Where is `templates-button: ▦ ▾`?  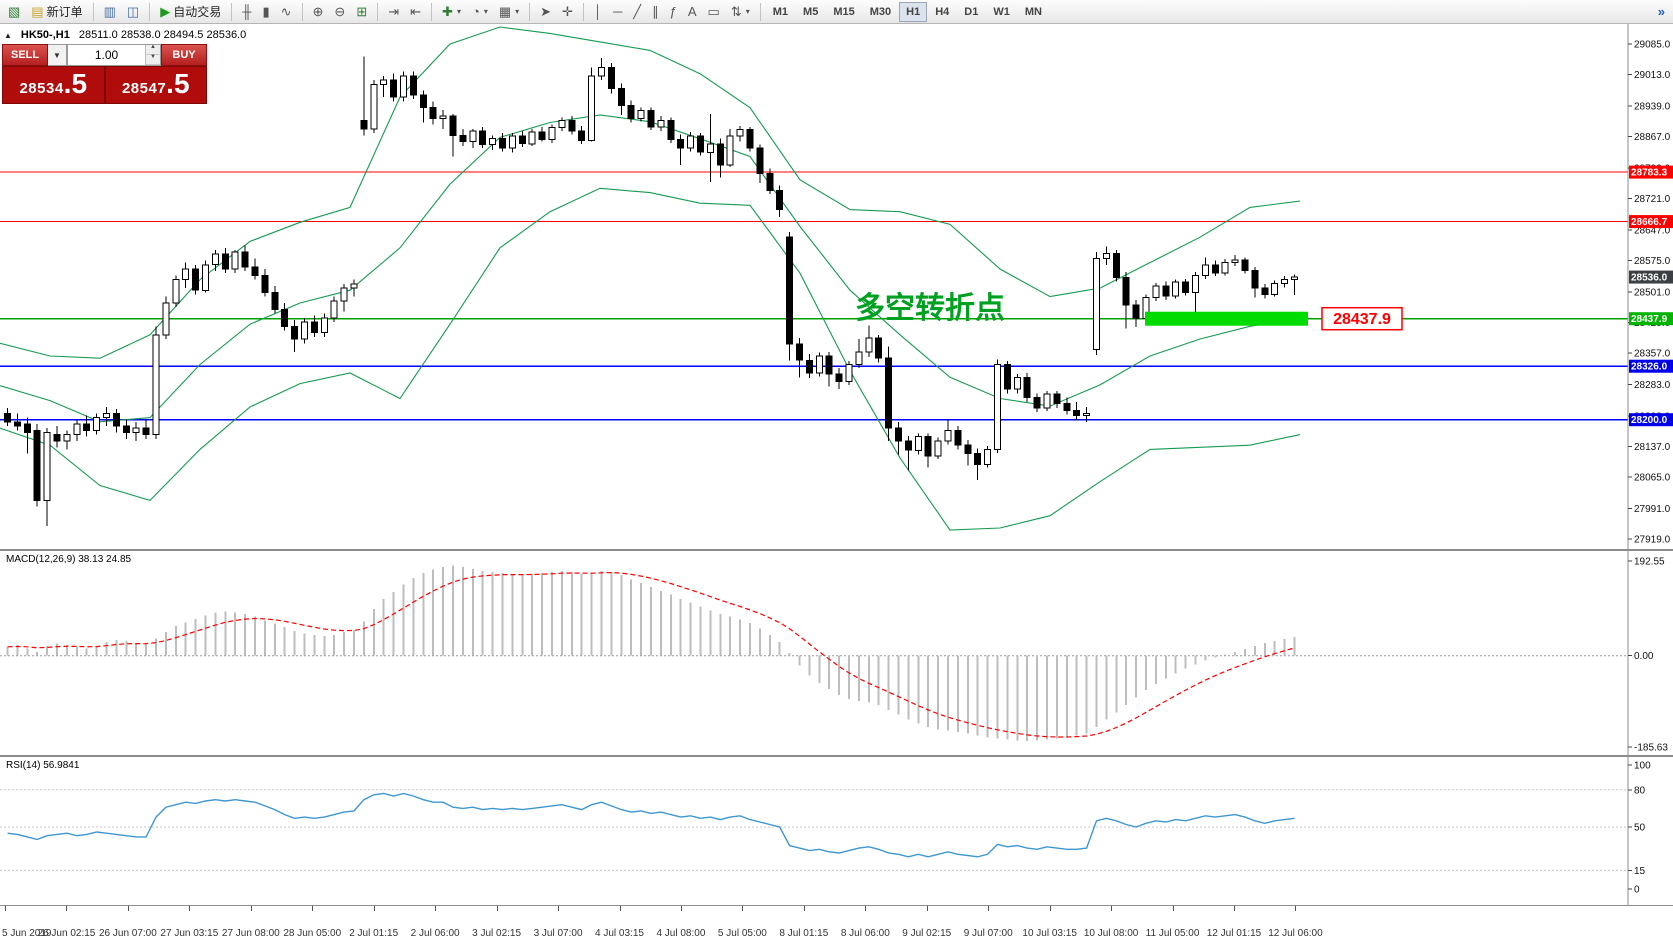 templates-button: ▦ ▾ is located at coordinates (509, 12).